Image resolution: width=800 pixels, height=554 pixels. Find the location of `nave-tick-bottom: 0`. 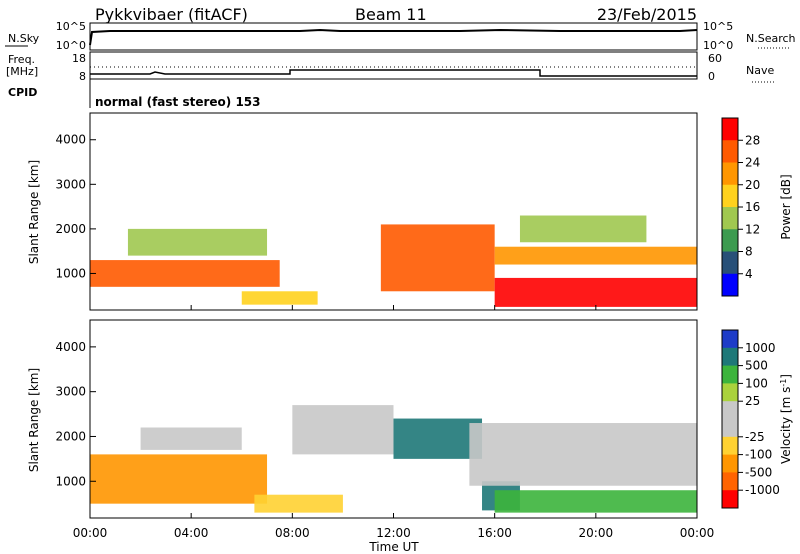

nave-tick-bottom: 0 is located at coordinates (711, 76).